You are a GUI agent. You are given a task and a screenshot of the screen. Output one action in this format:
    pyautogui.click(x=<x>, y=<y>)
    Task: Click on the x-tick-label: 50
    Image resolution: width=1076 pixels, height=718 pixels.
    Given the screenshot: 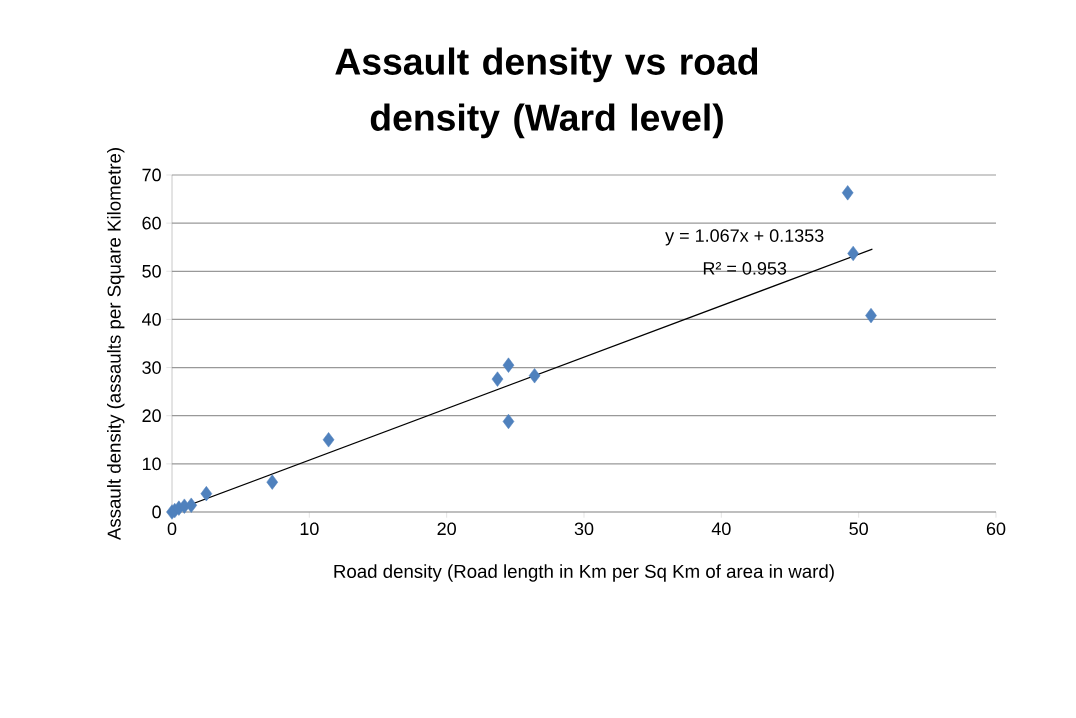 What is the action you would take?
    pyautogui.click(x=858, y=529)
    